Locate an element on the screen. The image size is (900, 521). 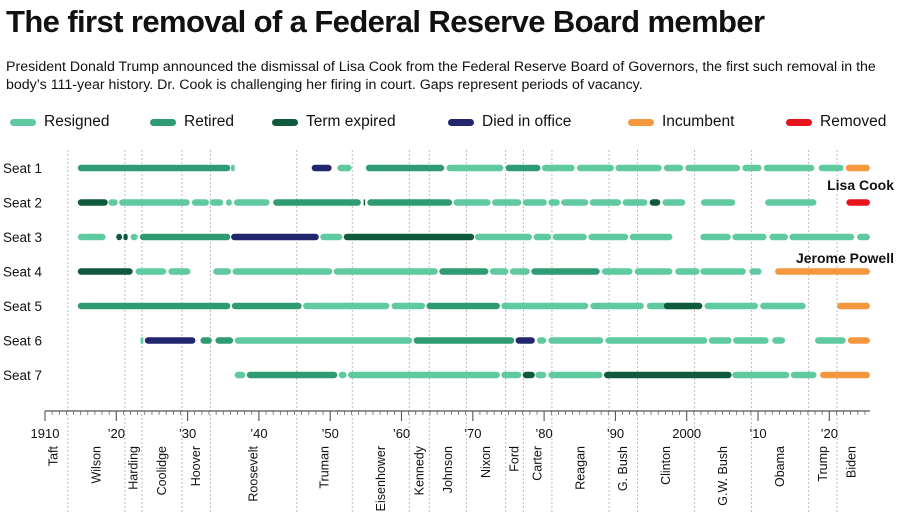
legend-item-incumbent: Incumbent is located at coordinates (681, 122).